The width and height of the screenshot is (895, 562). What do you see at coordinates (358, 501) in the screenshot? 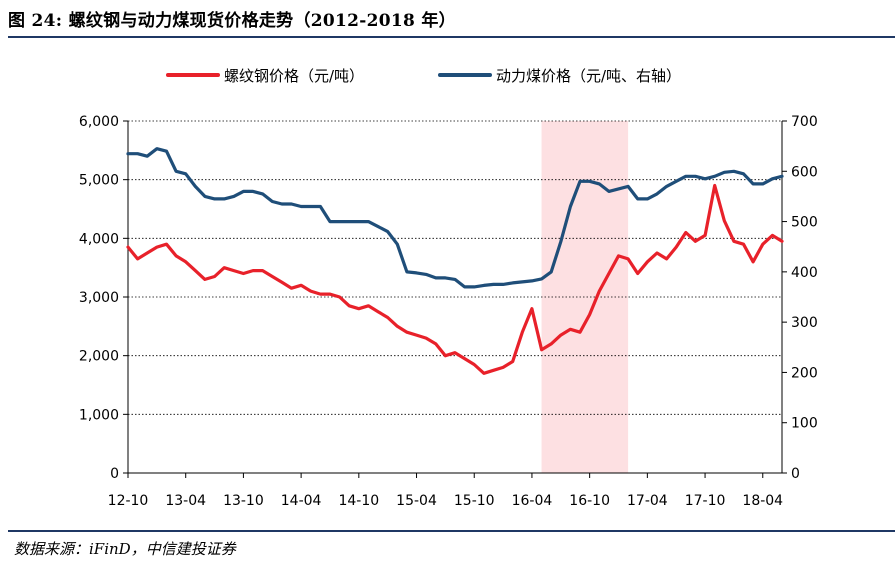
I see `x-tick-label: 14-10` at bounding box center [358, 501].